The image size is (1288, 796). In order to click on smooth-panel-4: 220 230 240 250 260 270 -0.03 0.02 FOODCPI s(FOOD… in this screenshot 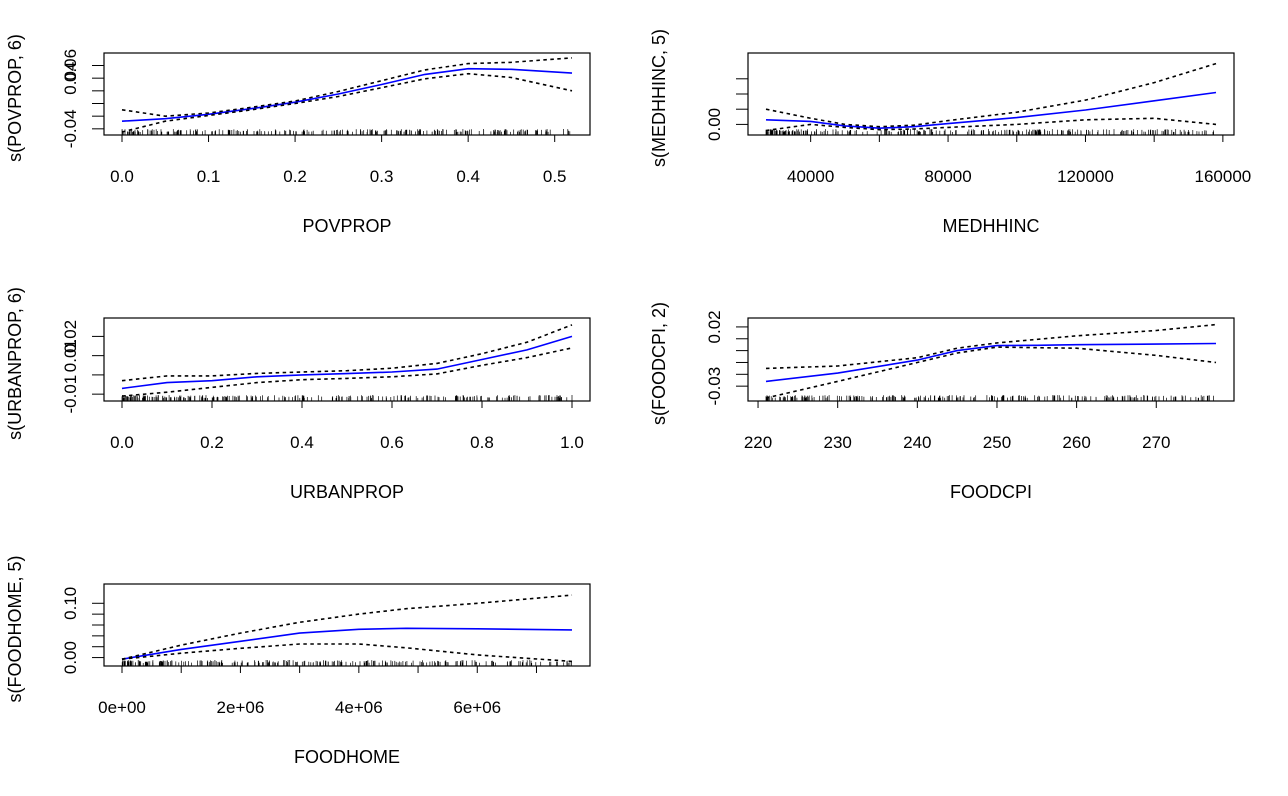, I will do `click(942, 402)`.